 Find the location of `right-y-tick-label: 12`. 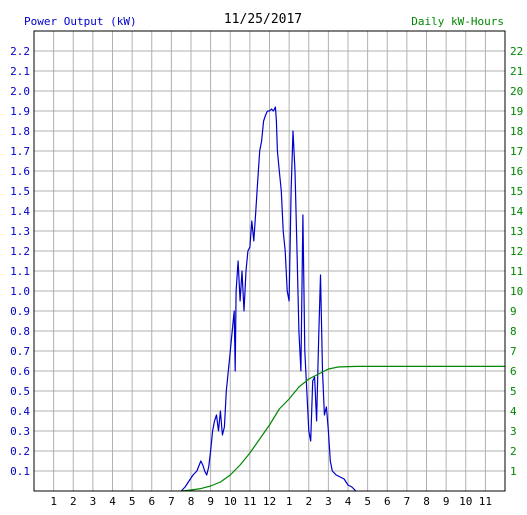

right-y-tick-label: 12 is located at coordinates (516, 251).